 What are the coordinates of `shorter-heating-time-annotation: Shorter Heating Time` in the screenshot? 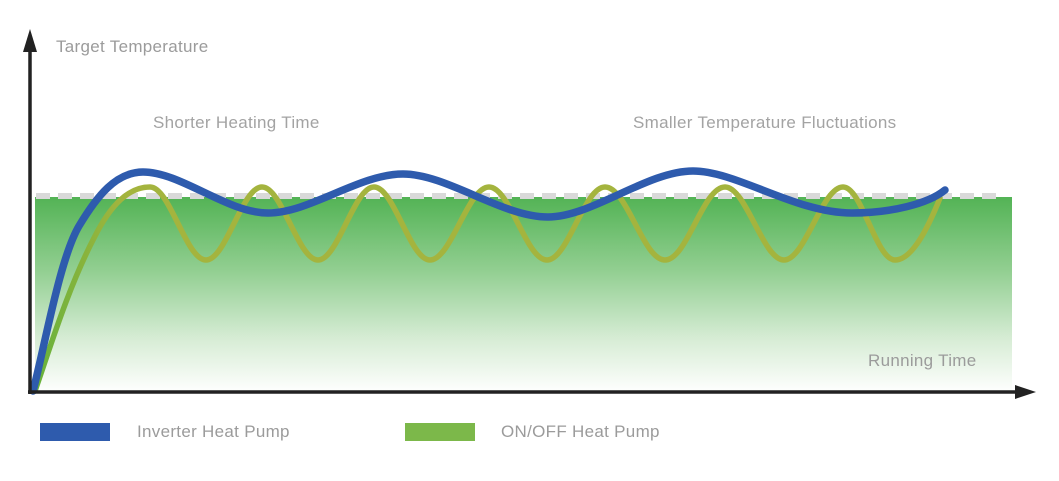 It's located at (236, 122).